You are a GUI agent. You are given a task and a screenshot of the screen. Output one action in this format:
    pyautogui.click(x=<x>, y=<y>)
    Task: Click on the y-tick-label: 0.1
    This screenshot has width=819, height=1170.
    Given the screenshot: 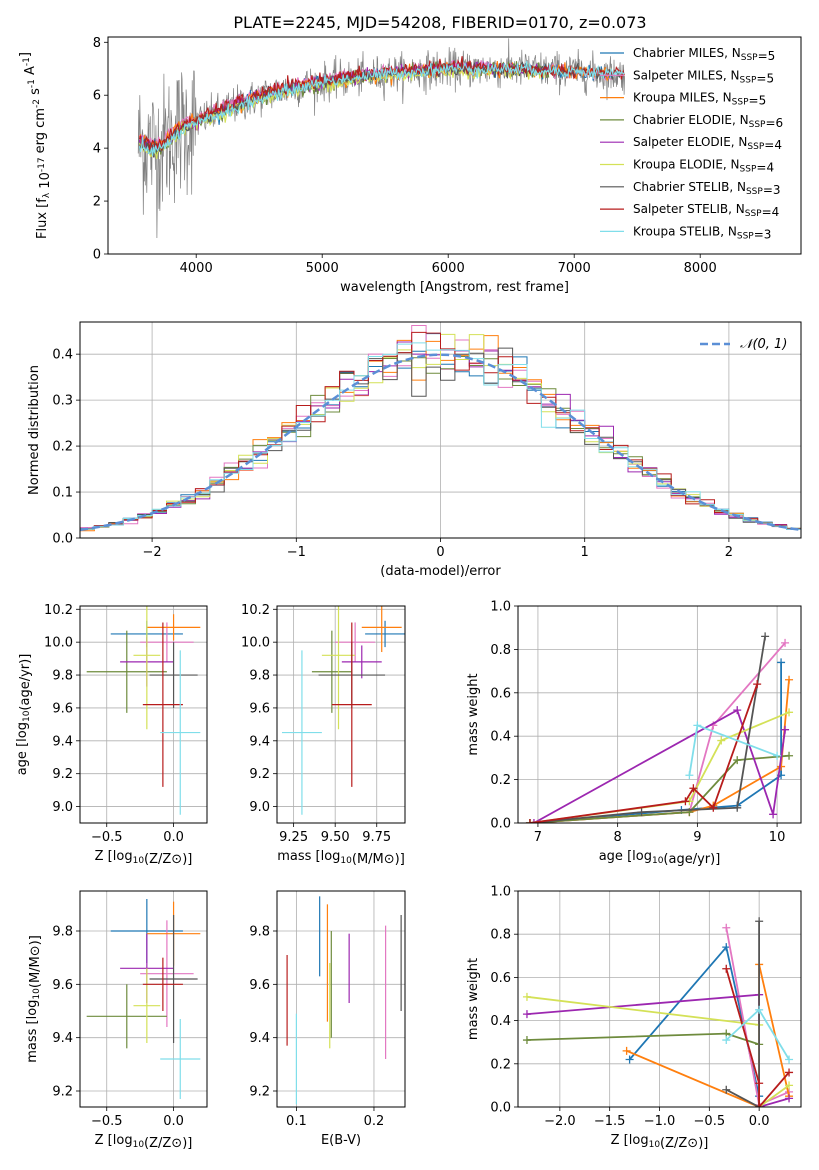 What is the action you would take?
    pyautogui.click(x=62, y=493)
    